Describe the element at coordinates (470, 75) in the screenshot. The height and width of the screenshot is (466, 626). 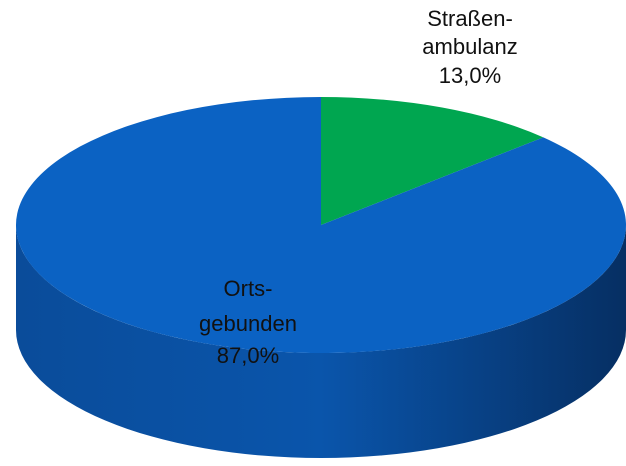
I see `slice-value-label: 13,0%` at that location.